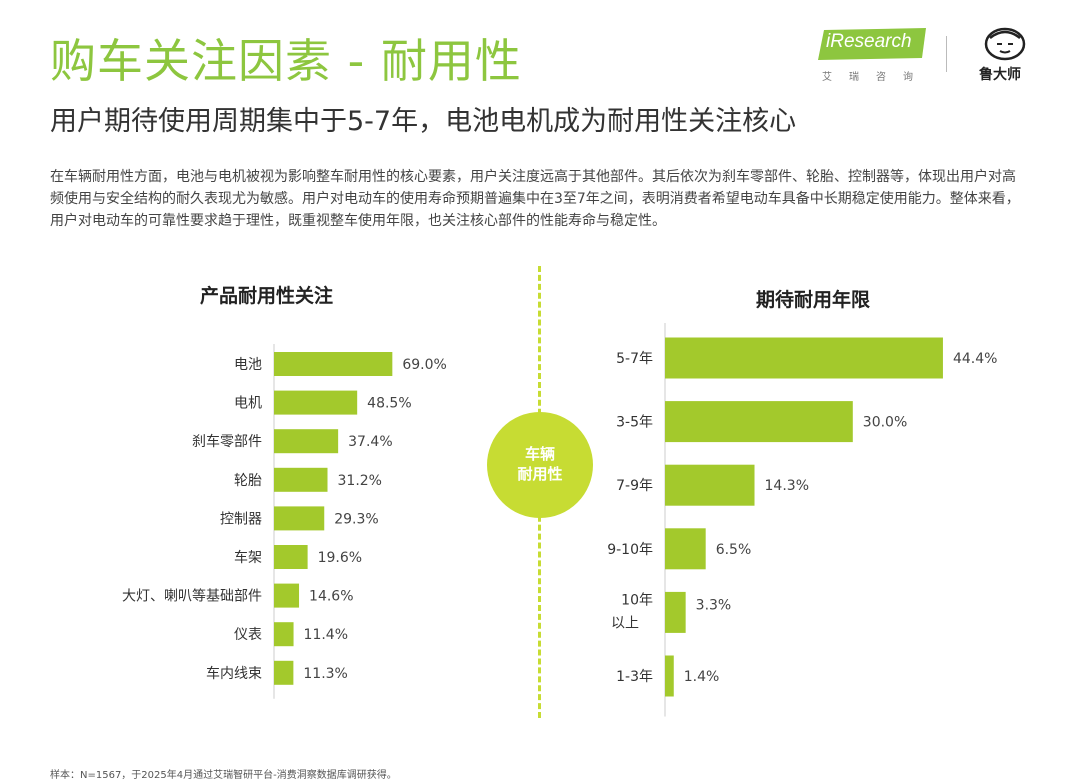 The image size is (1080, 783). What do you see at coordinates (946, 54) in the screenshot?
I see `logo-divider` at bounding box center [946, 54].